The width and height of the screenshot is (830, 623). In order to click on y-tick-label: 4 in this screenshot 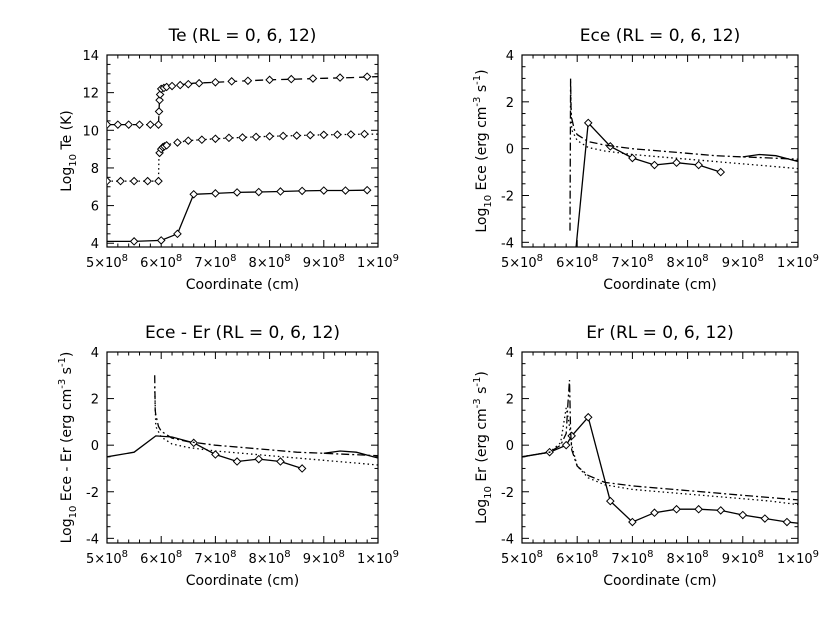, I will do `click(95, 244)`.